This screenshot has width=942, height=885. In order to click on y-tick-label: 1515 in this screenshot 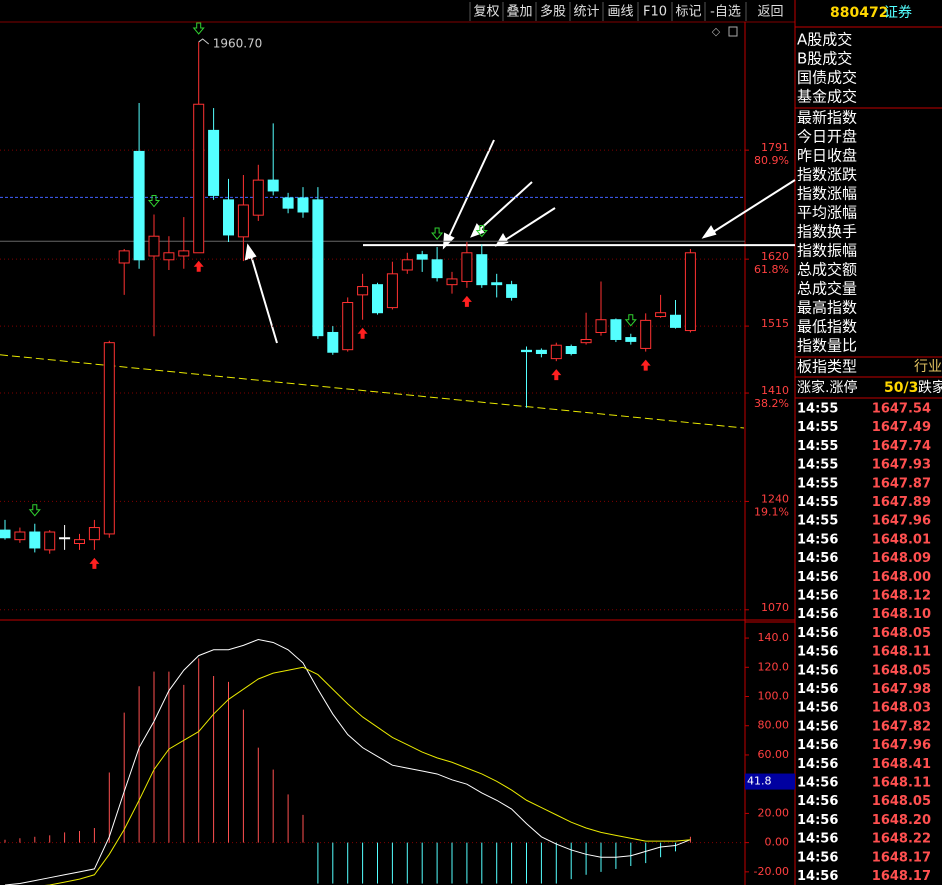, I will do `click(775, 323)`.